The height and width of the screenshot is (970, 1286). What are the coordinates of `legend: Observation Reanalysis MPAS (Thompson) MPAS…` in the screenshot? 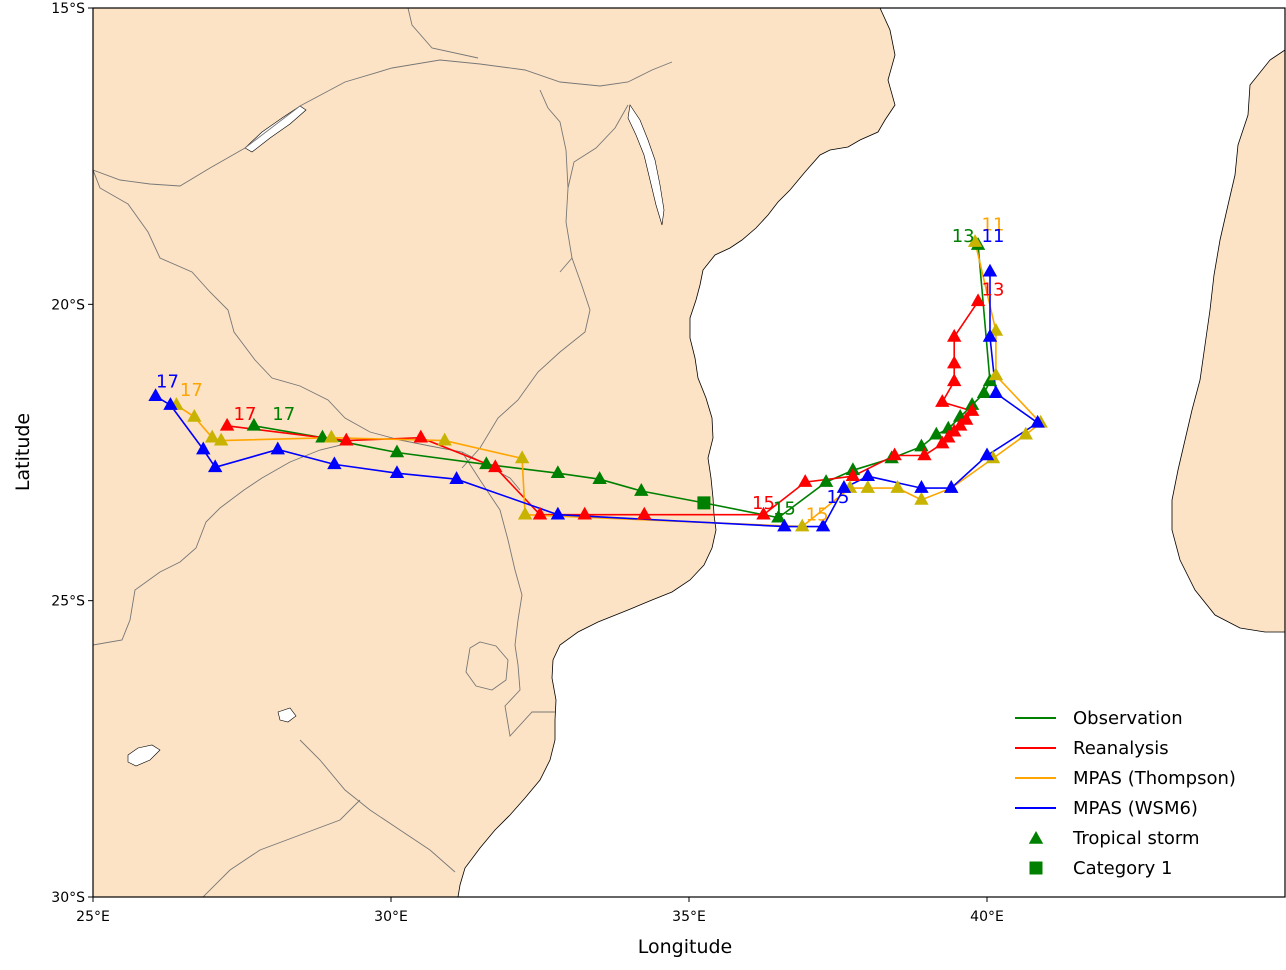 It's located at (1125, 793).